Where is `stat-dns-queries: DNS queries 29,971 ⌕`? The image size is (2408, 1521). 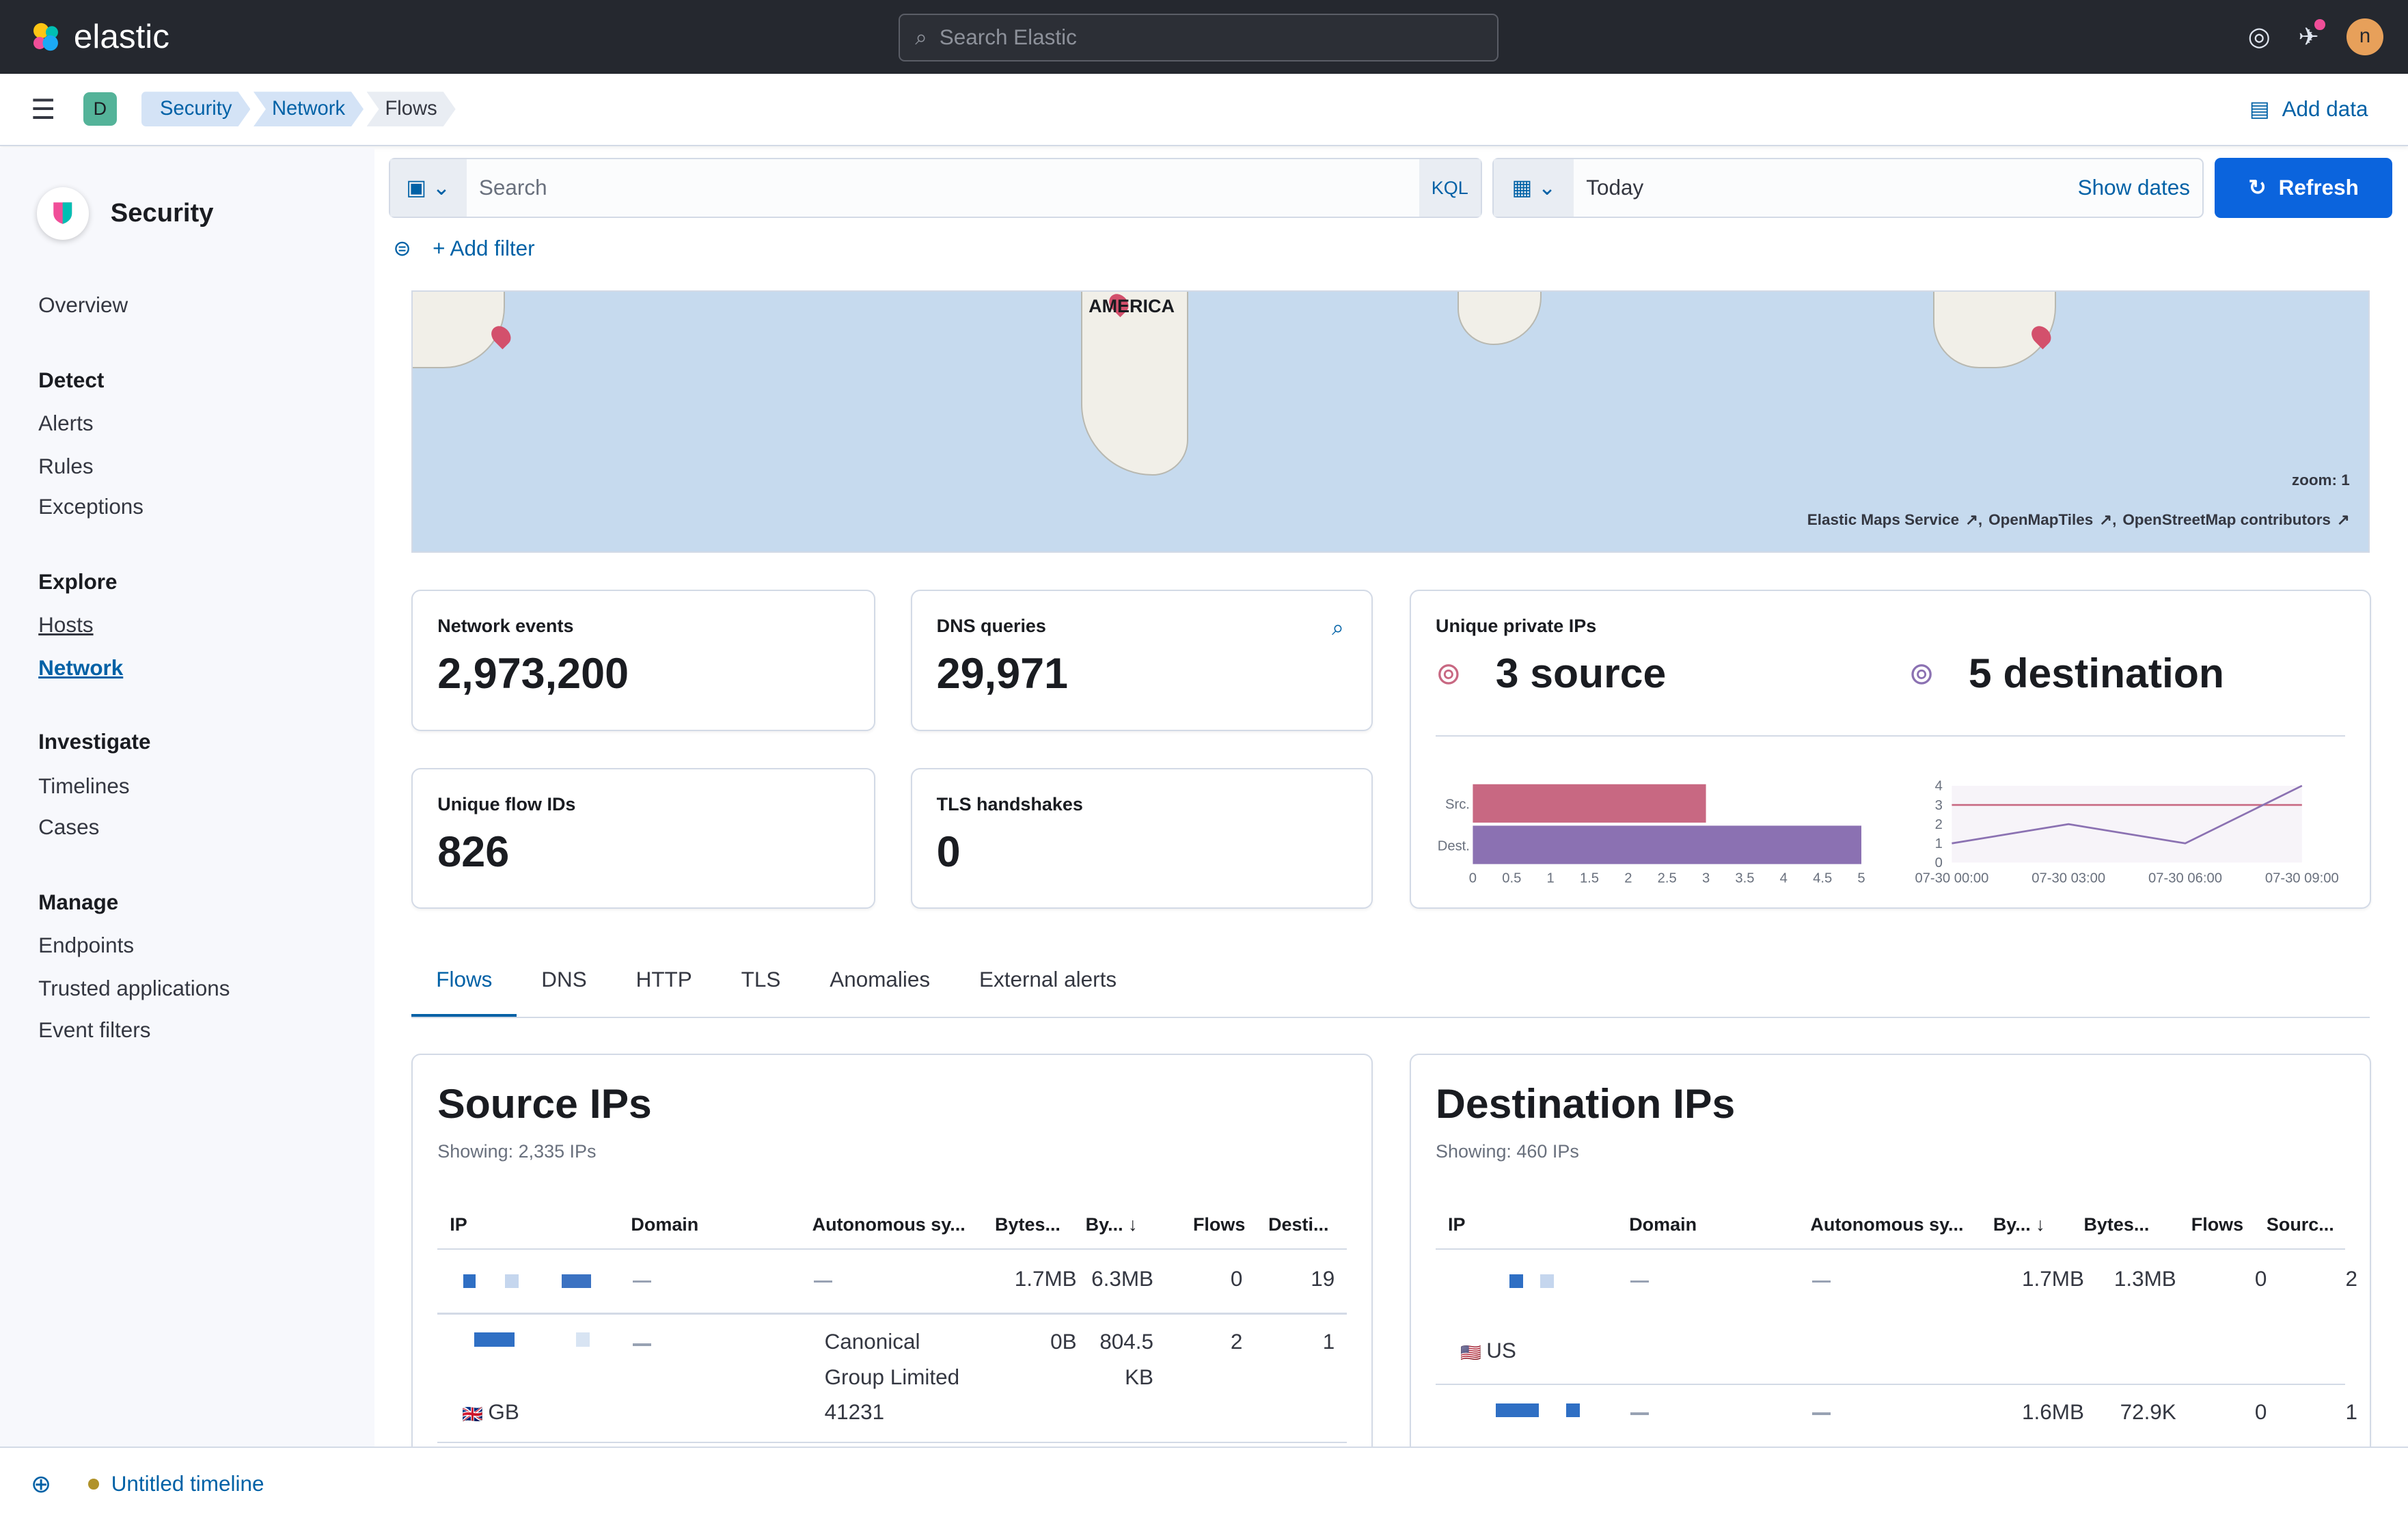
stat-dns-queries: DNS queries 29,971 ⌕ is located at coordinates (1141, 660).